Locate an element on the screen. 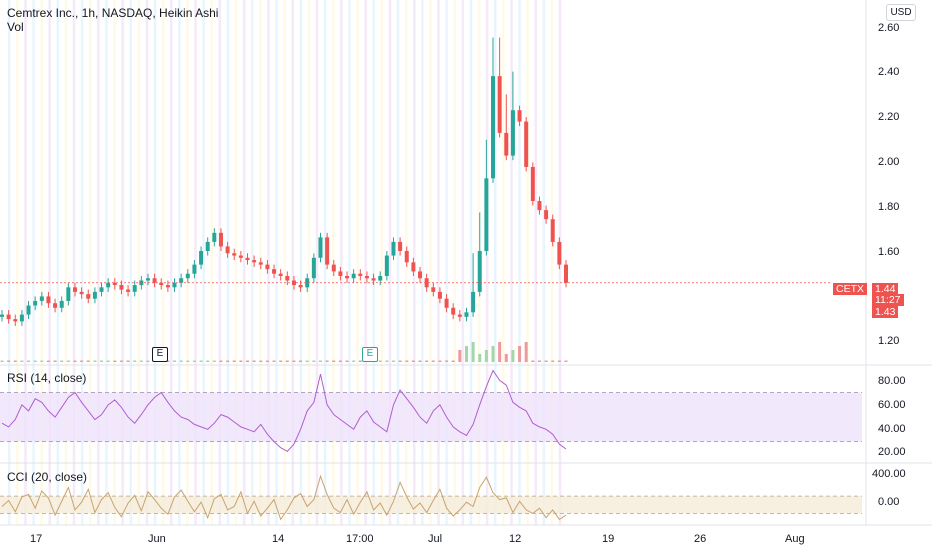 This screenshot has width=932, height=550. price-tick: 2.60 is located at coordinates (889, 28).